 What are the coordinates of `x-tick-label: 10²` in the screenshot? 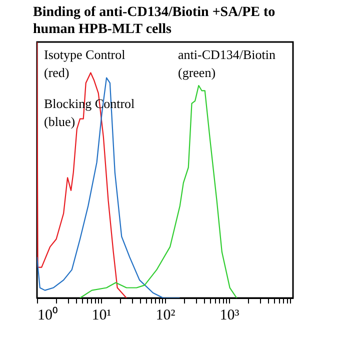 It's located at (166, 316).